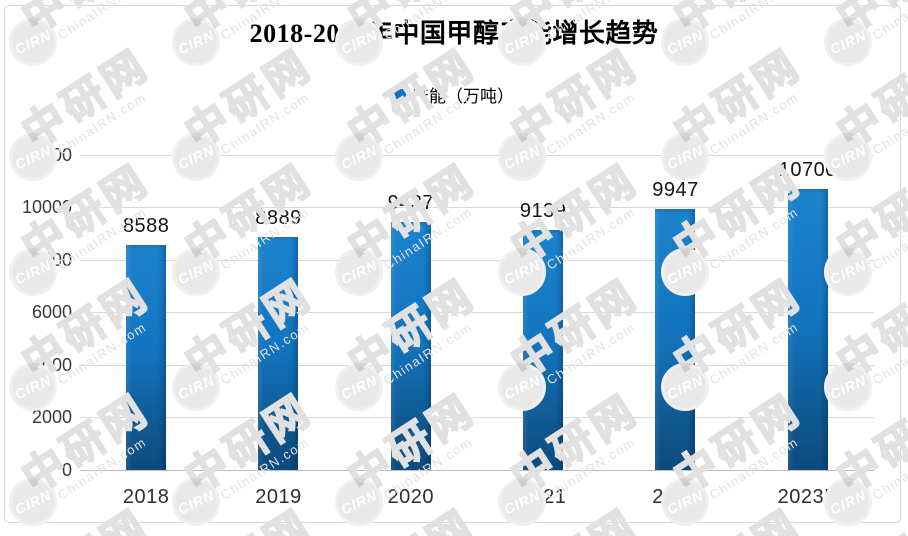 The height and width of the screenshot is (536, 908). I want to click on x-tick-label: 2018, so click(146, 497).